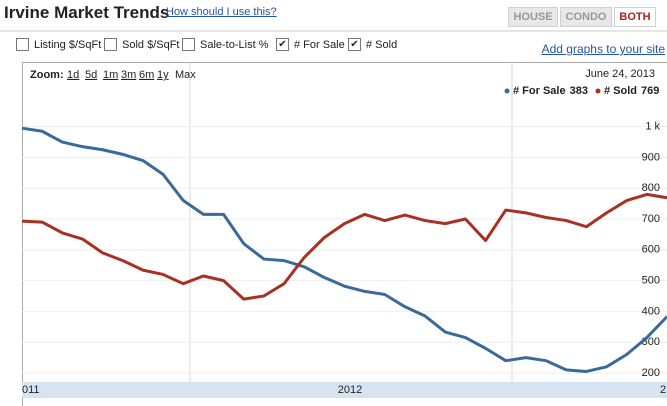  Describe the element at coordinates (47, 75) in the screenshot. I see `zoom-label: Zoom:` at that location.